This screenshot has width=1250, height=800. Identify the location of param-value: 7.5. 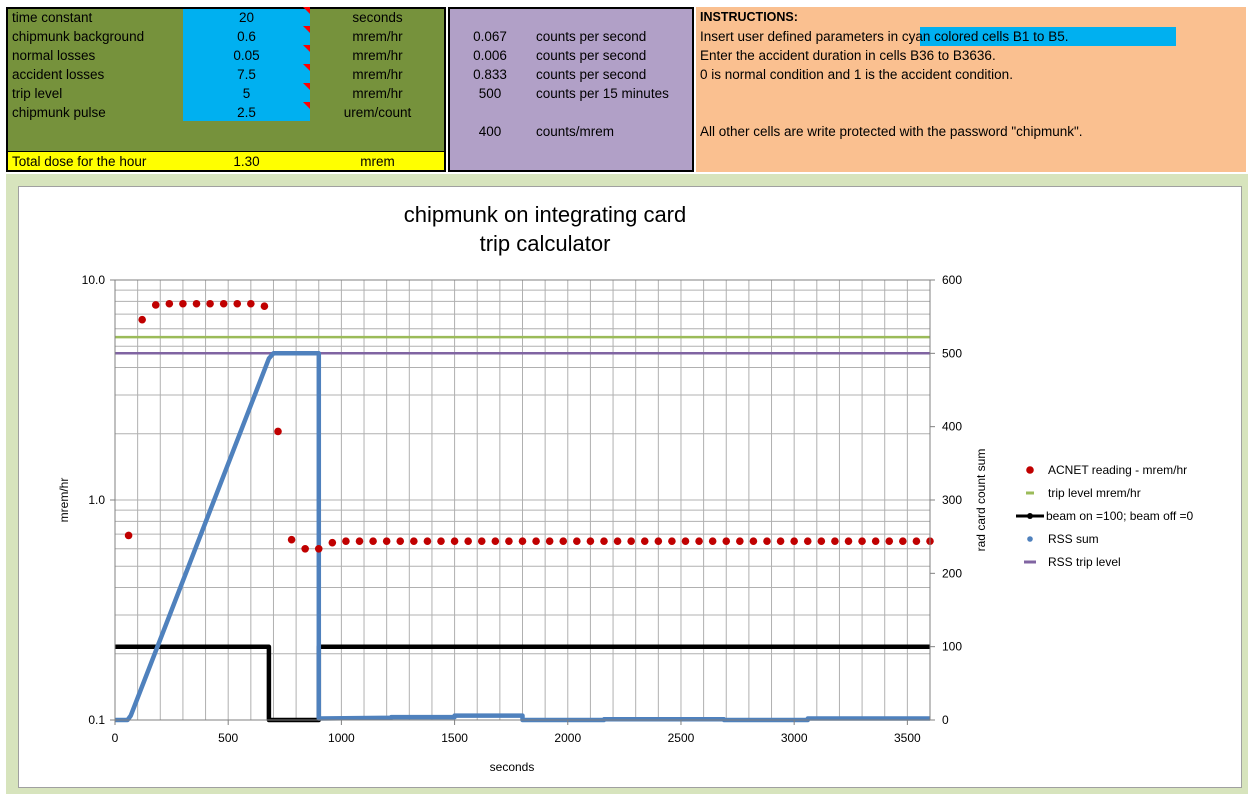
(246, 74).